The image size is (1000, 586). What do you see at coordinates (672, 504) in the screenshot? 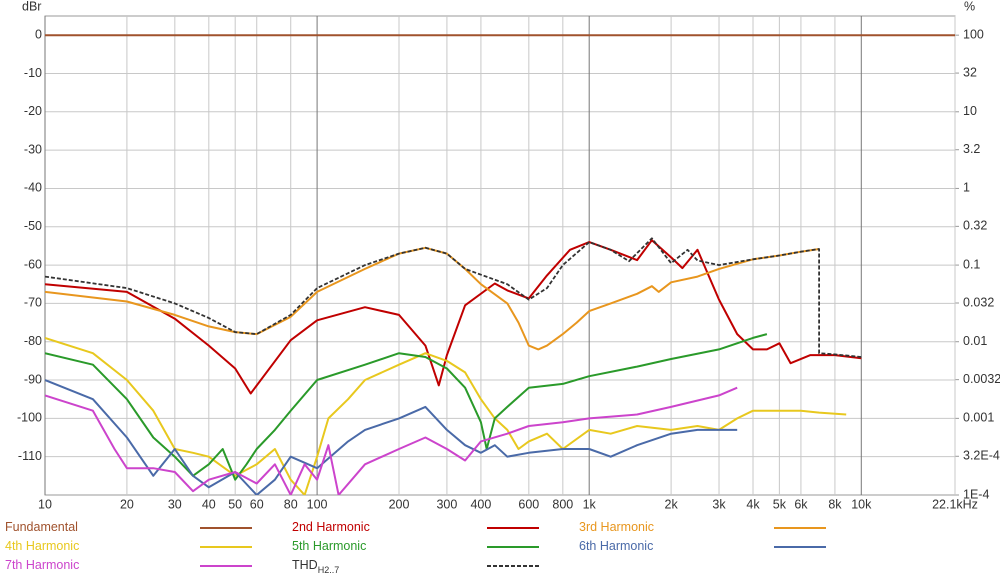
I see `x-tick-label: 2k` at bounding box center [672, 504].